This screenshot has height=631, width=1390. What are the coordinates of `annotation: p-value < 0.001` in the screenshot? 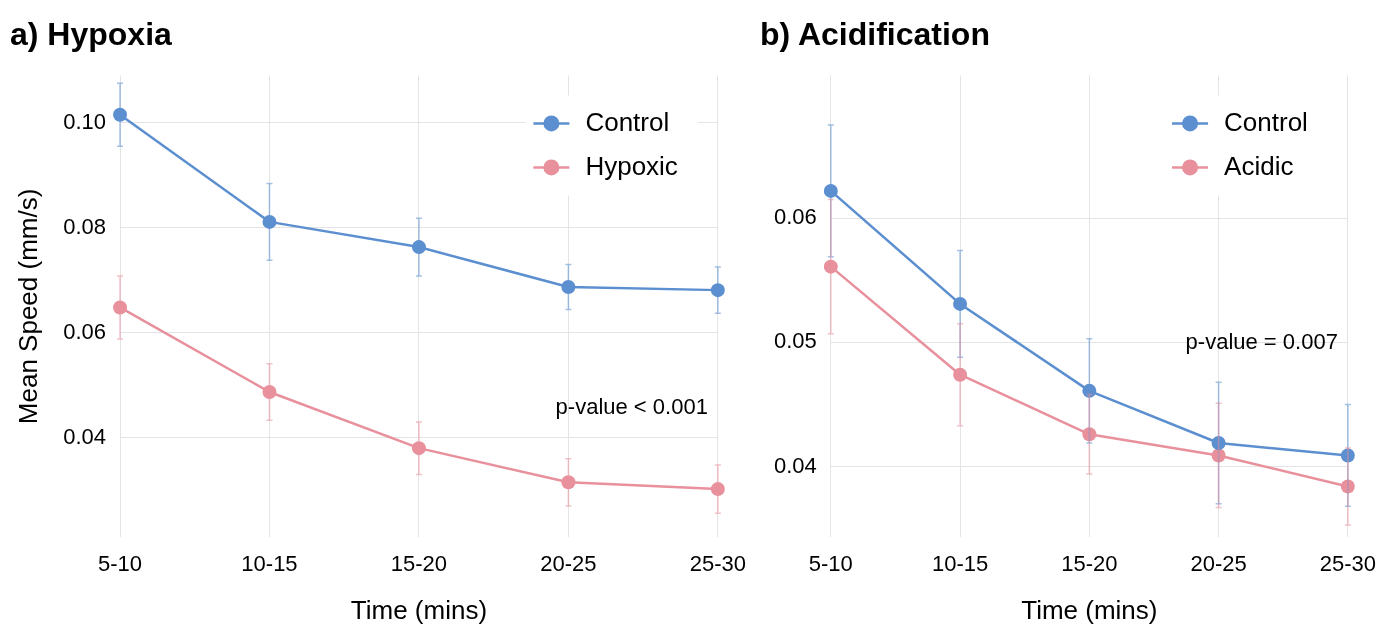 It's located at (631, 407).